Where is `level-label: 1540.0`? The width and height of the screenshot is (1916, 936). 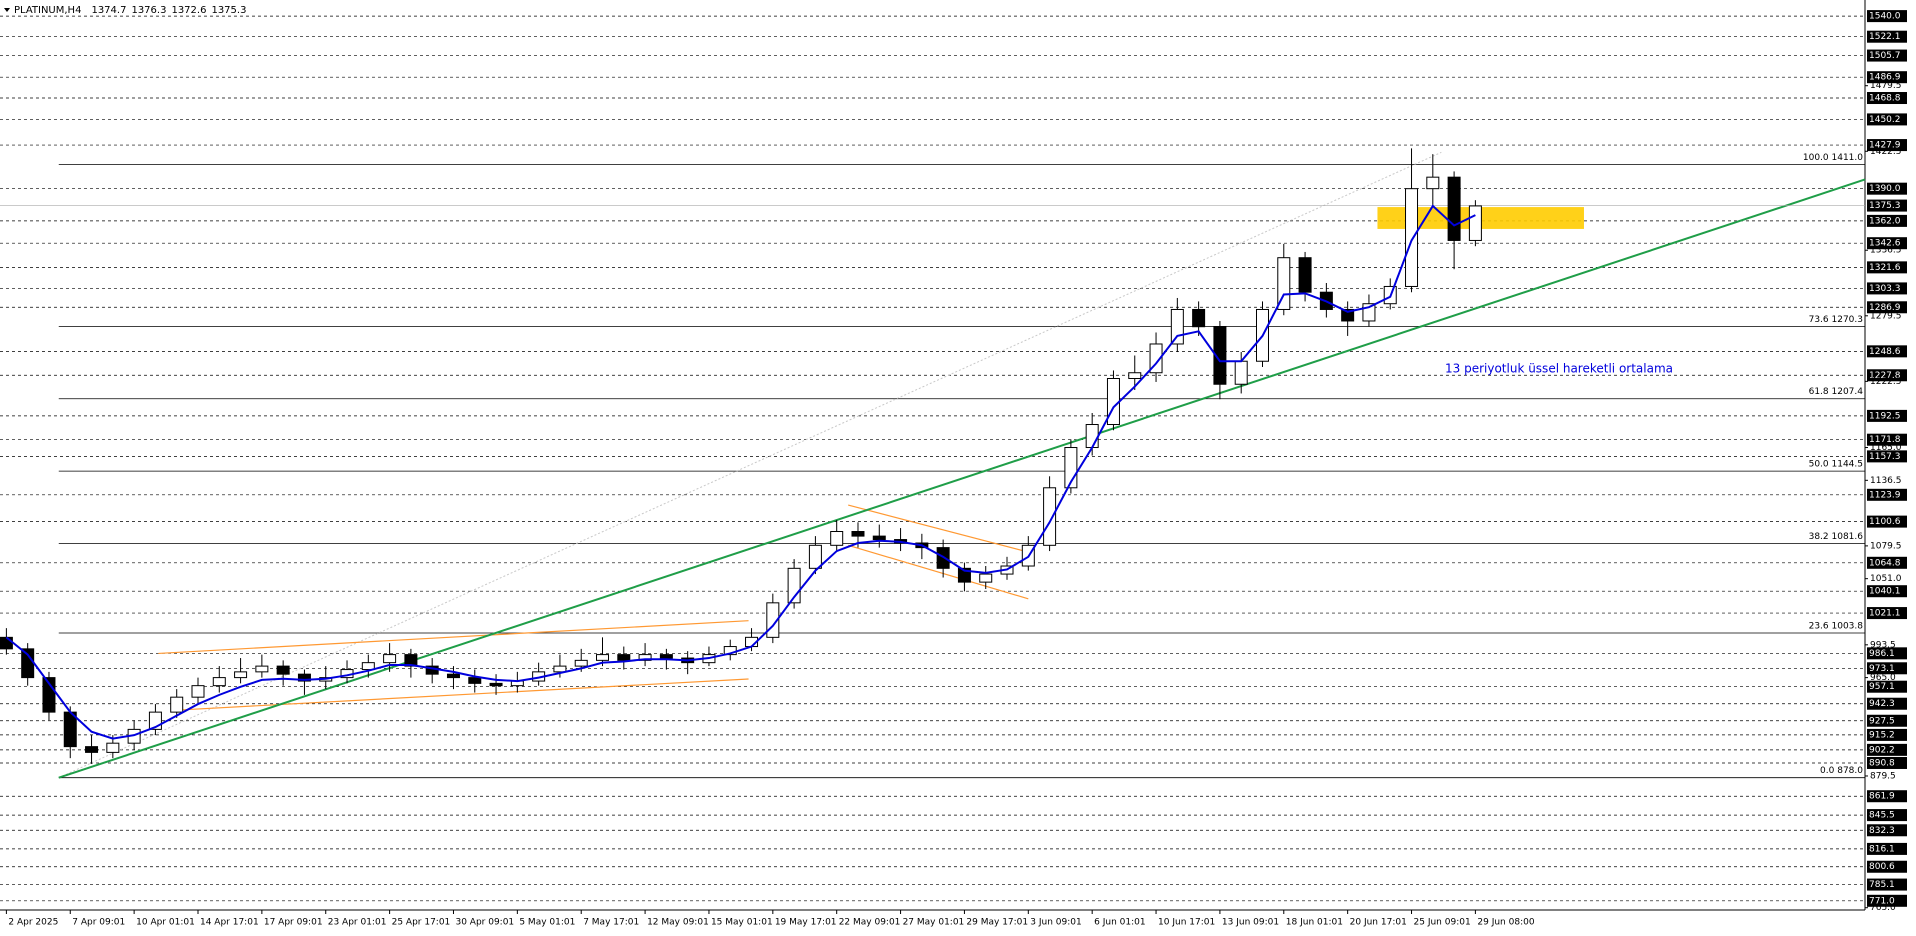
level-label: 1540.0 is located at coordinates (1885, 17).